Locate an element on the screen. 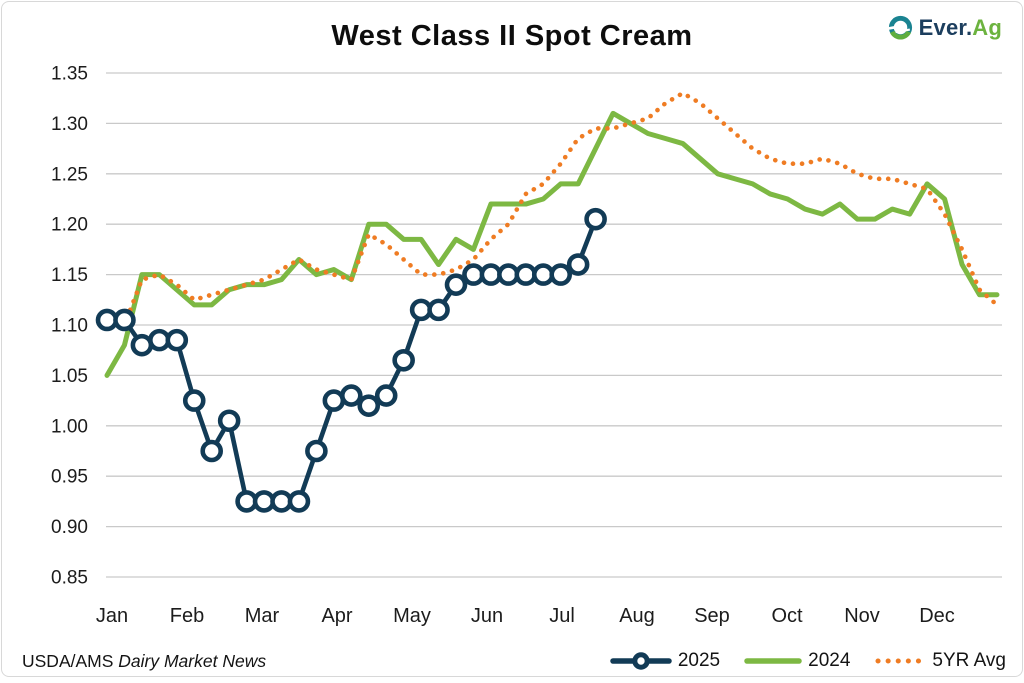  legend-swatch-5yr-avg-dotted-icon is located at coordinates (900, 661).